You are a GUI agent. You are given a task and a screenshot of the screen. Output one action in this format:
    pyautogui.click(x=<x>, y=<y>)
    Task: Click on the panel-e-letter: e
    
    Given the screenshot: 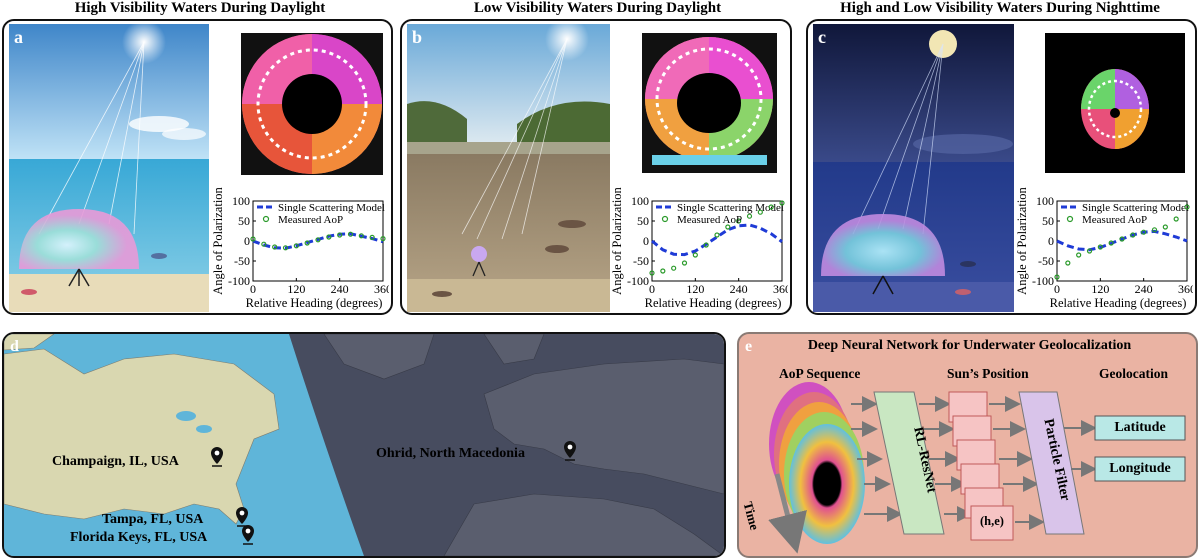 What is the action you would take?
    pyautogui.click(x=749, y=346)
    